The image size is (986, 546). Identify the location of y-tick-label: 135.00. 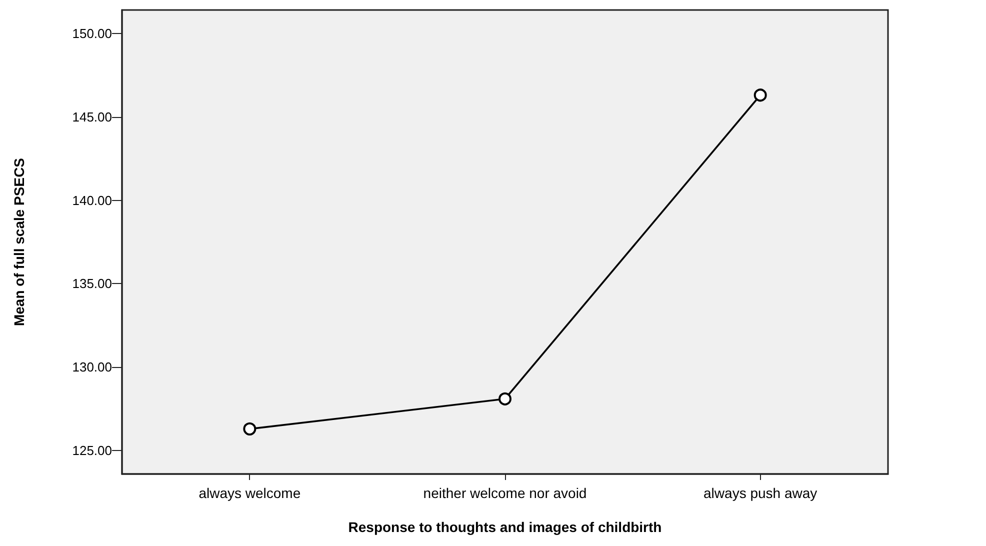
(92, 284).